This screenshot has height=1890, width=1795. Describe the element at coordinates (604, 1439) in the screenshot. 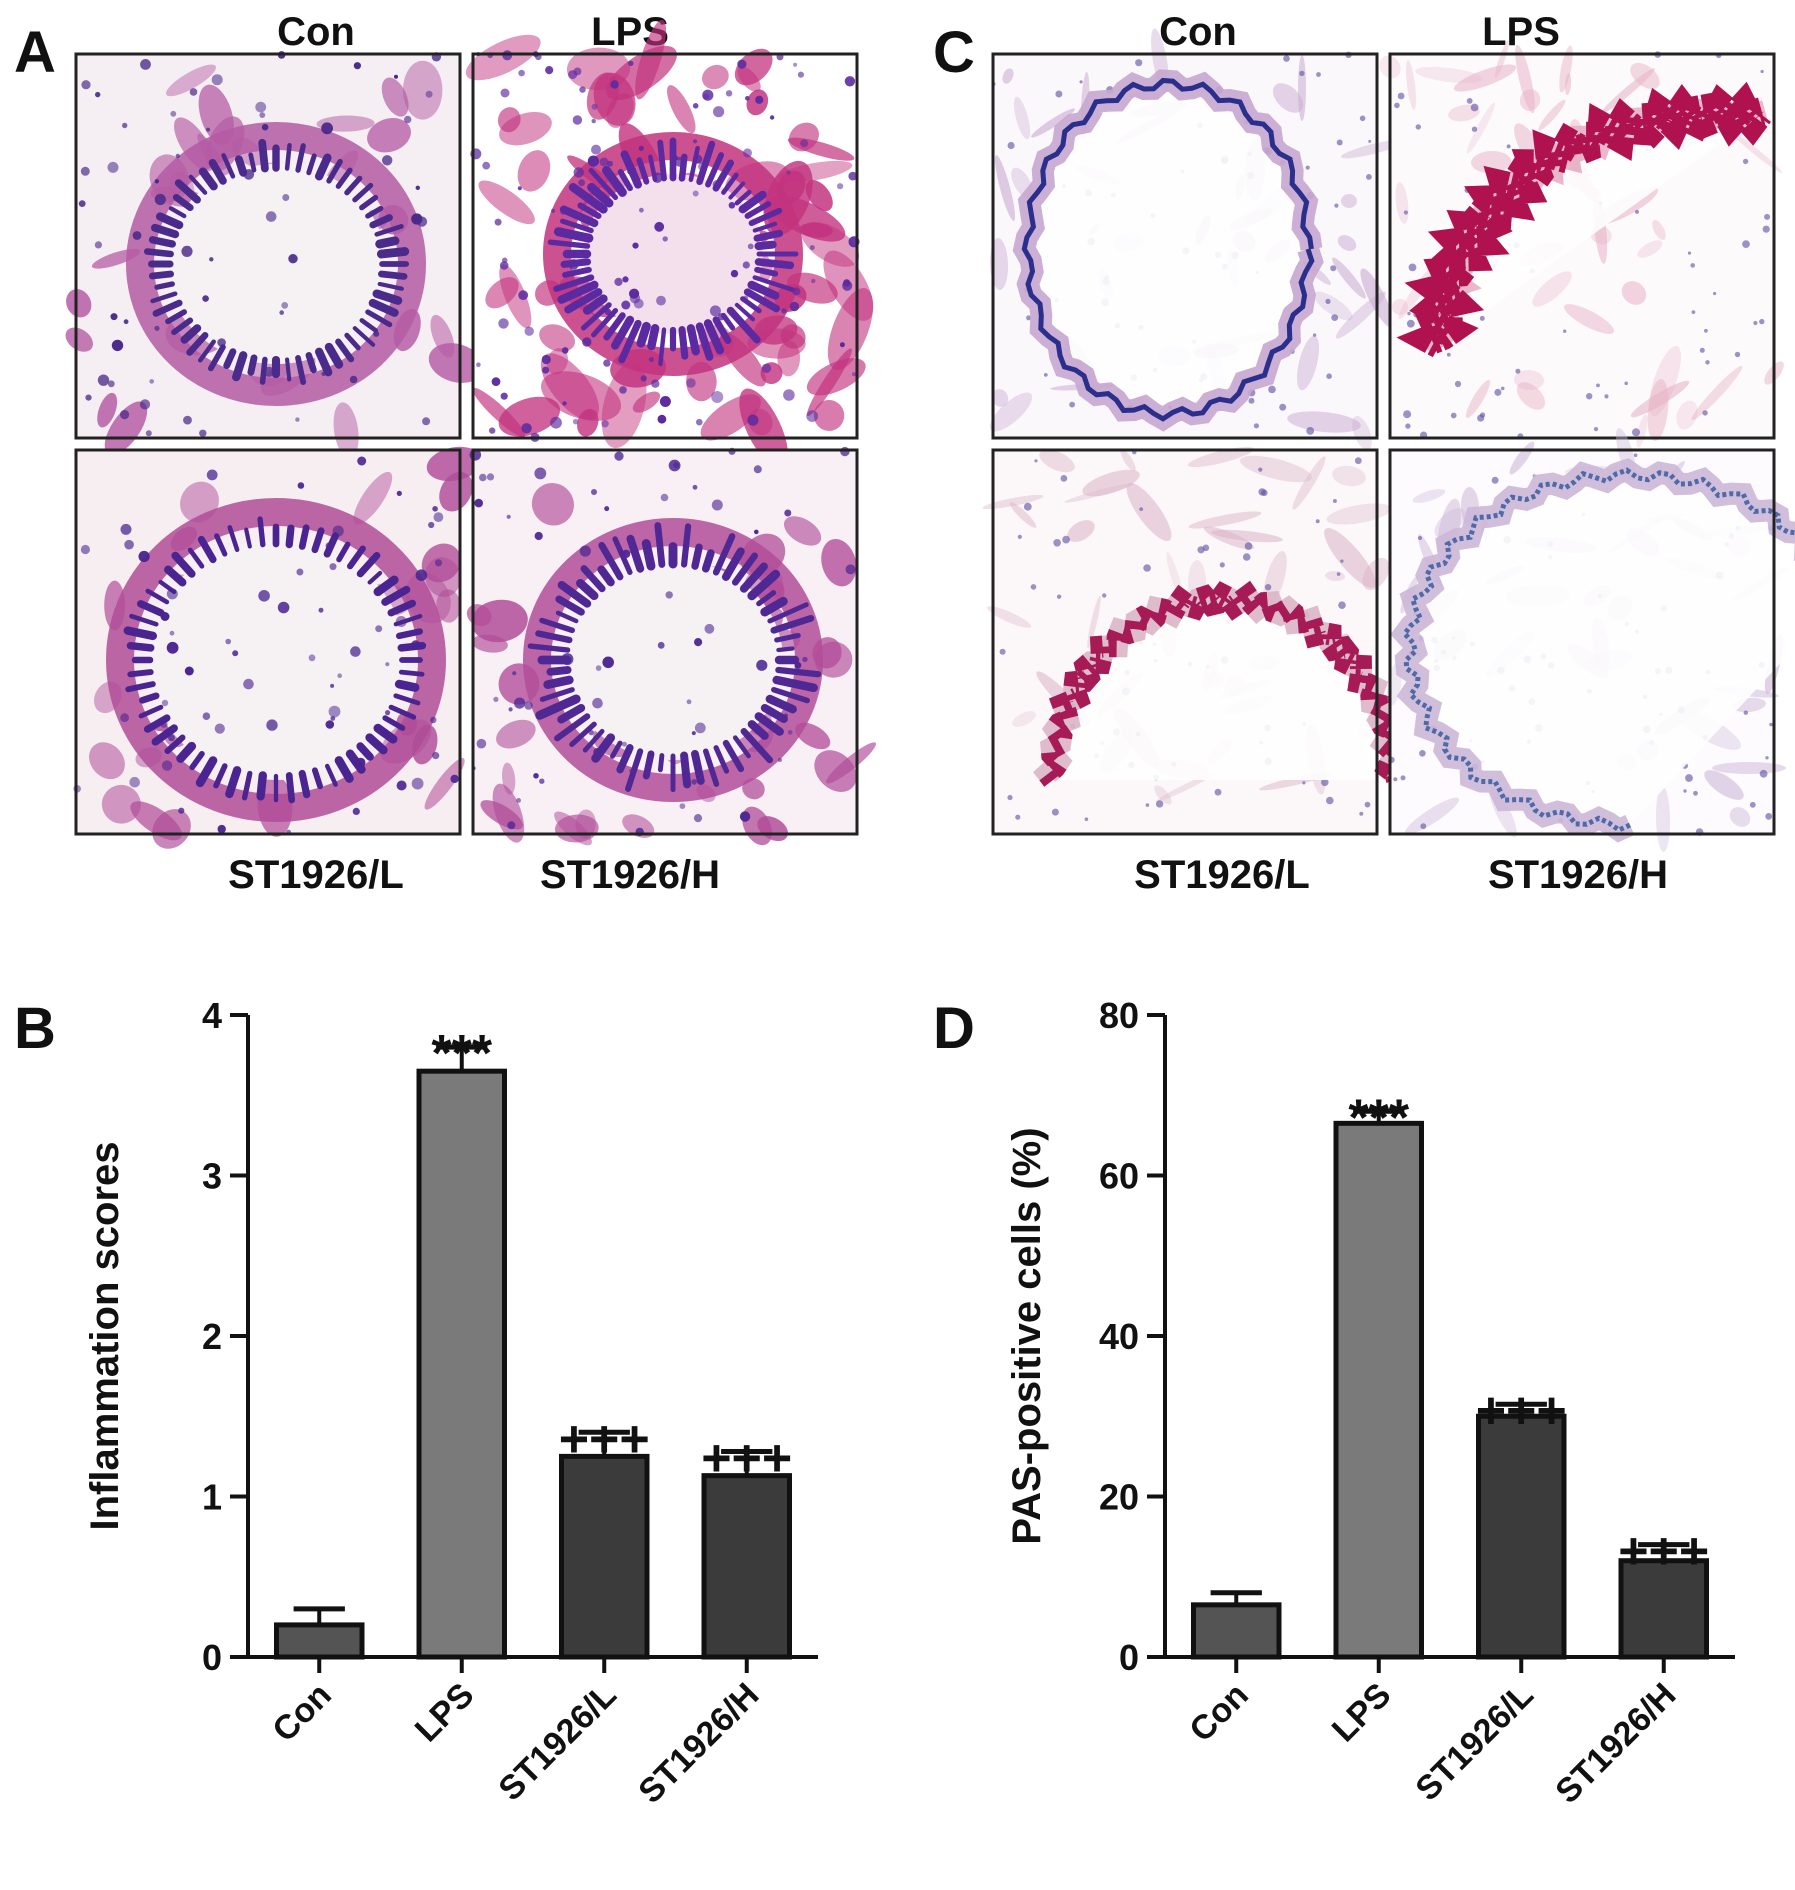

I see `significance-marker: +++` at that location.